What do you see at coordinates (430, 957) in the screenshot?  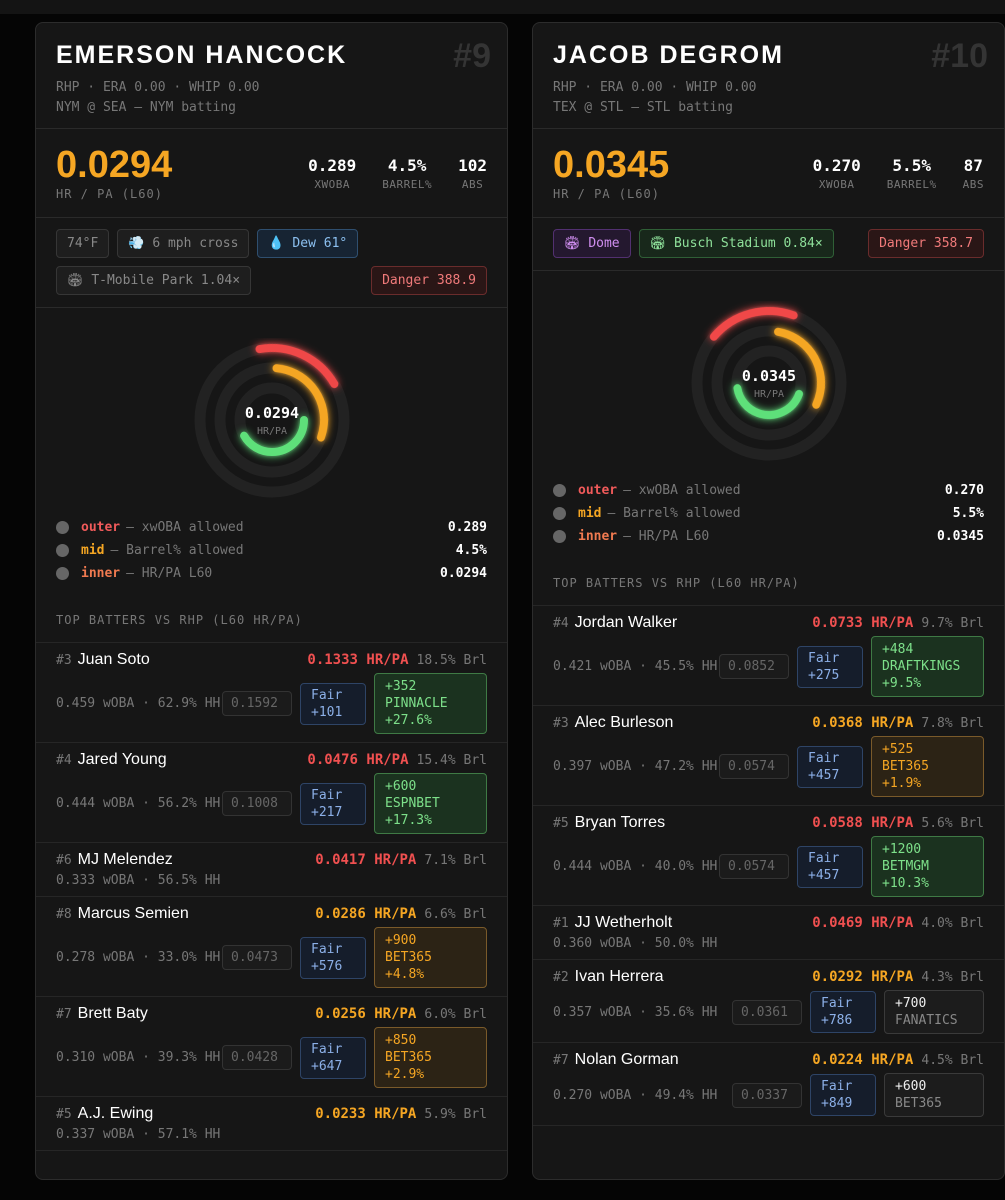 I see `odds-box: +900 BET365 +4.8%` at bounding box center [430, 957].